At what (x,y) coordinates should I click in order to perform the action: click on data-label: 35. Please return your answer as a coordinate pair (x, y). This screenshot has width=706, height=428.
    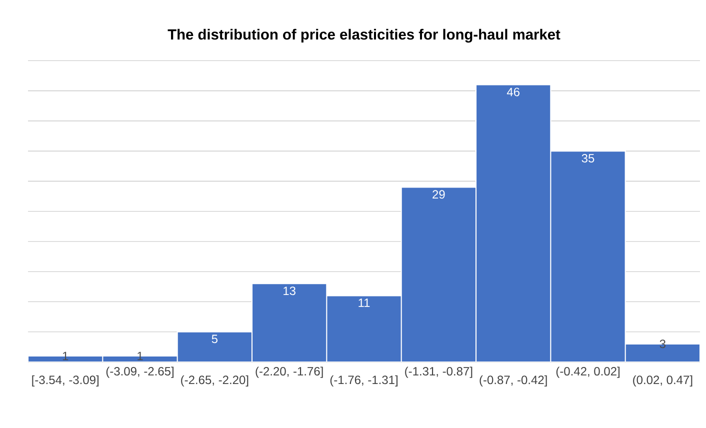
    Looking at the image, I should click on (588, 158).